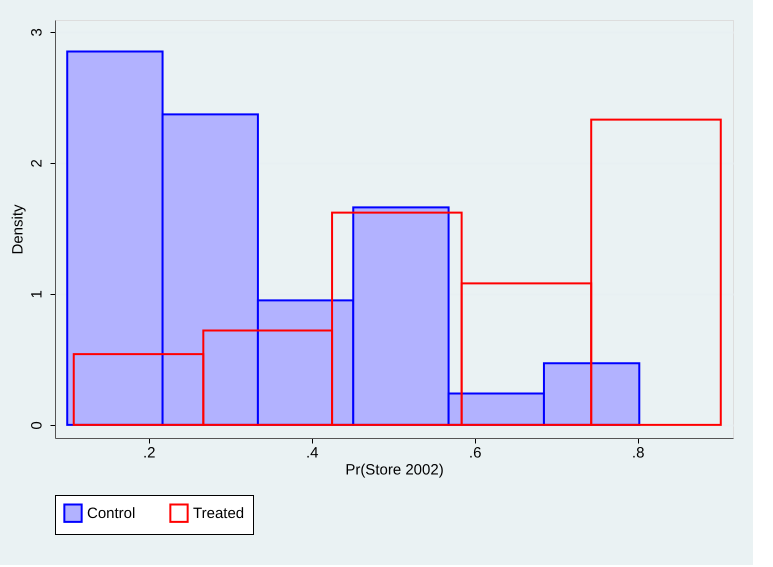  I want to click on y-tick-label: 0, so click(37, 425).